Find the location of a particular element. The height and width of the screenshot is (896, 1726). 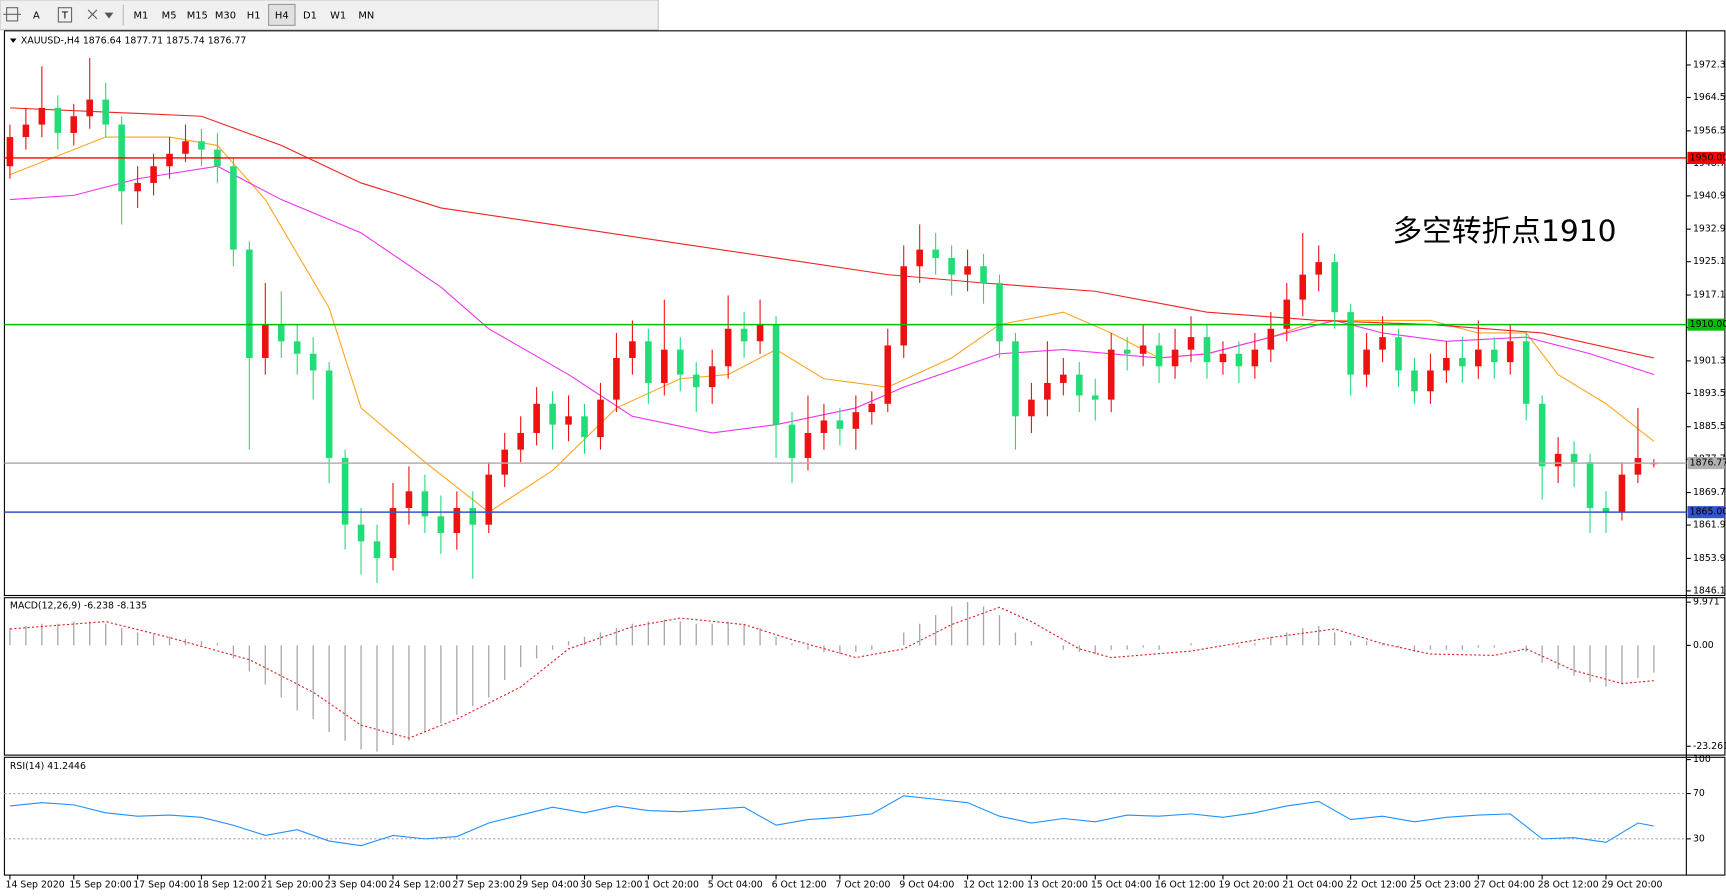

level-label-bg is located at coordinates (1706, 157).